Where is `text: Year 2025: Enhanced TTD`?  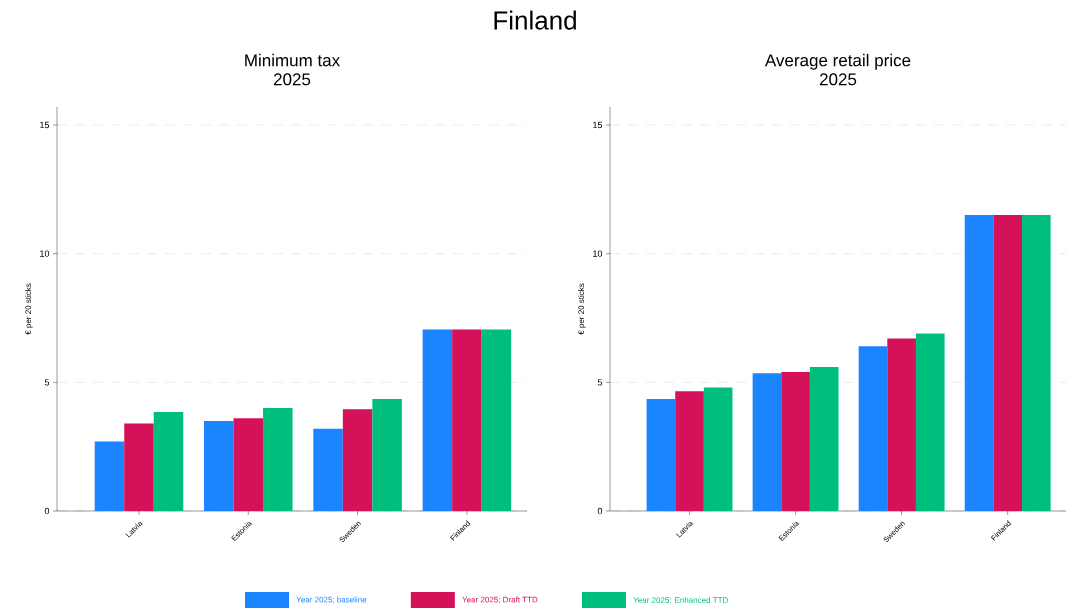
text: Year 2025: Enhanced TTD is located at coordinates (680, 600).